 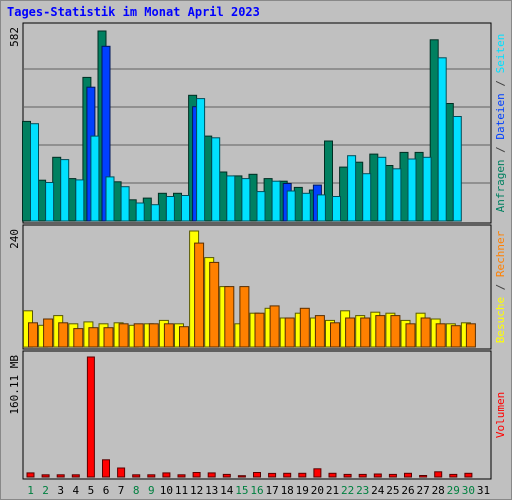 I want to click on day-label-10: 10, so click(x=166, y=490).